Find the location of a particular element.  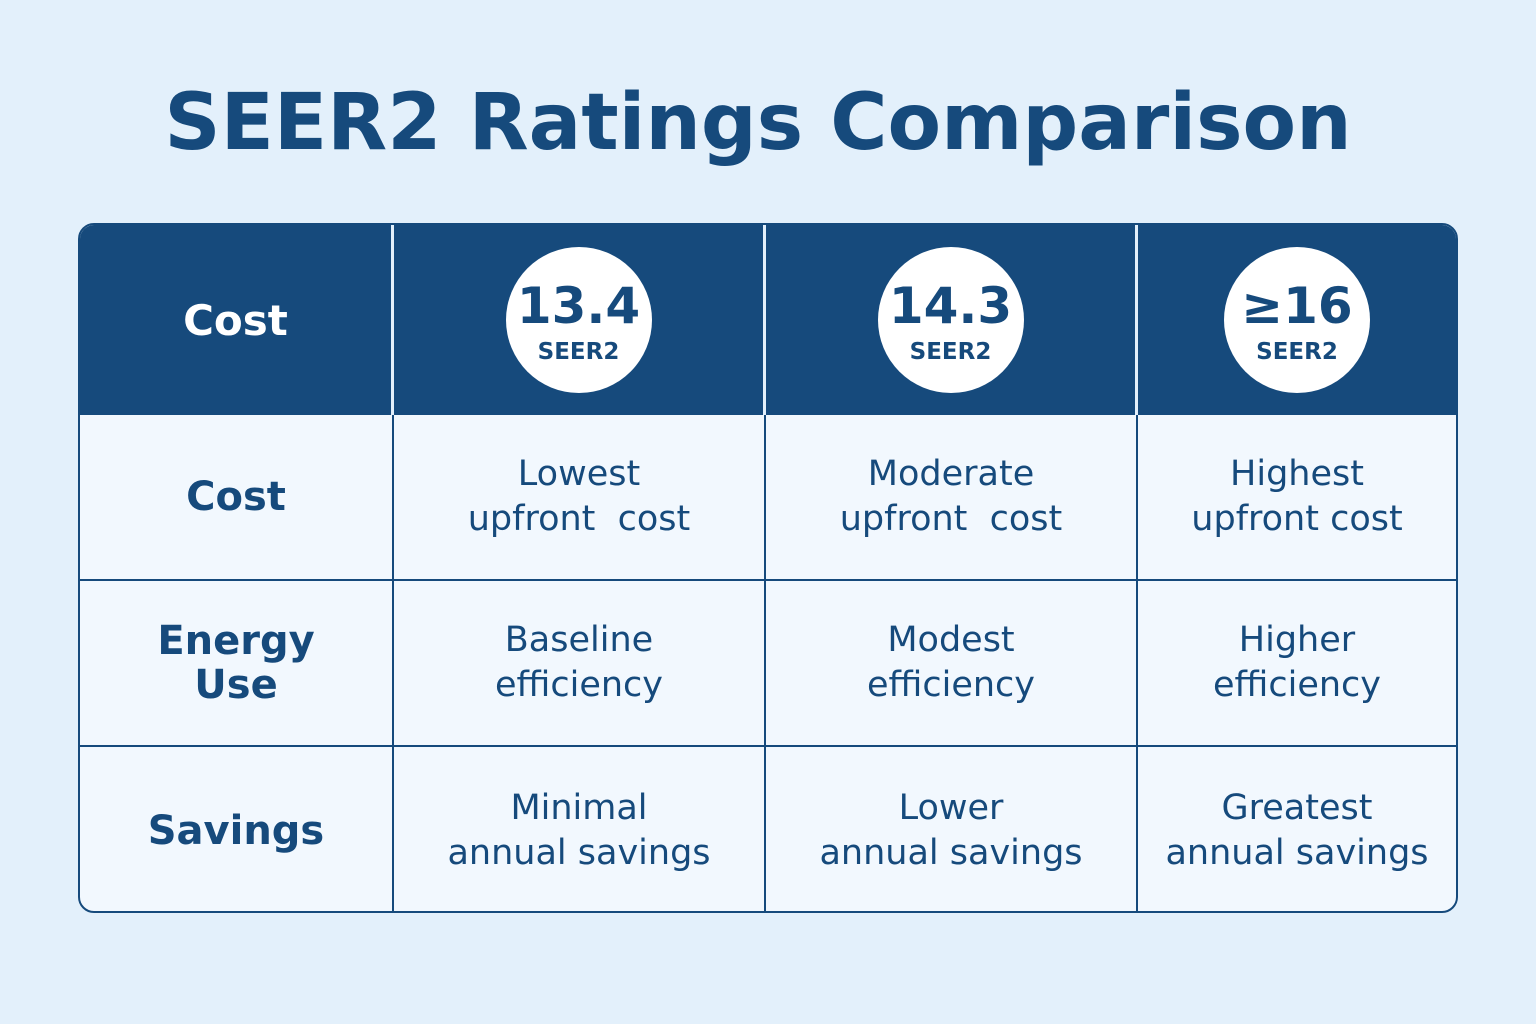

rating-badge: 13.4 SEER2 is located at coordinates (578, 320).